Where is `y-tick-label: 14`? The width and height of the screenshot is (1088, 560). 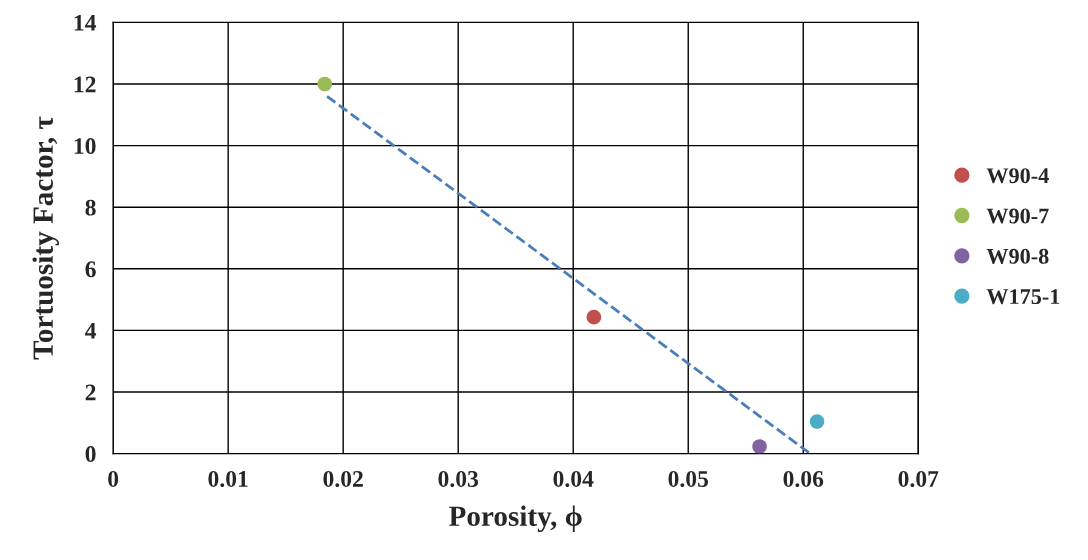
y-tick-label: 14 is located at coordinates (85, 23).